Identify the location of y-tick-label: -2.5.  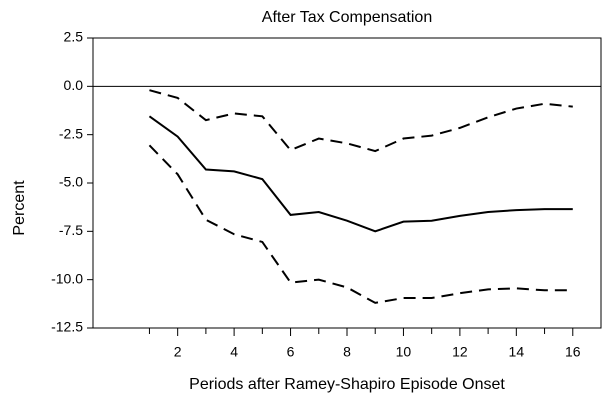
(71, 133).